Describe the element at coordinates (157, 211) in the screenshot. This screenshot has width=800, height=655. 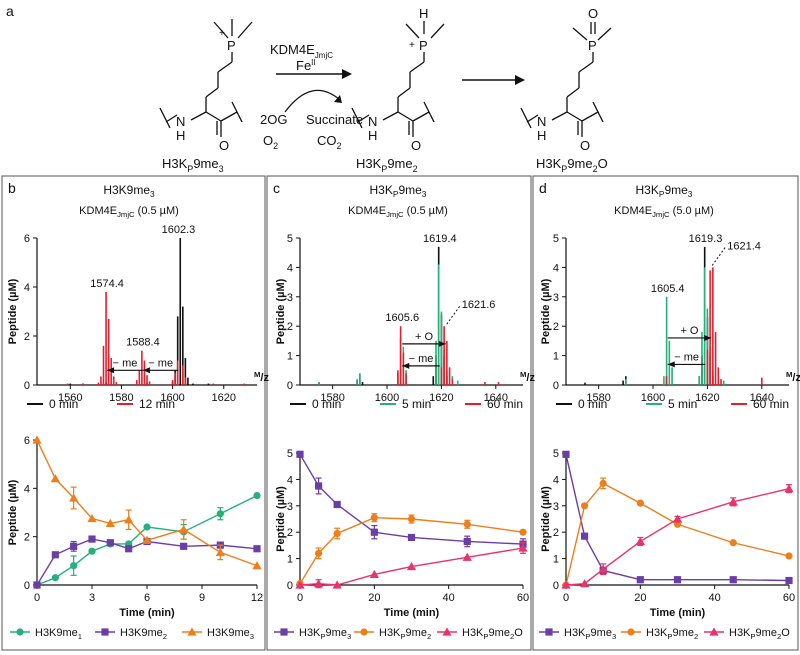
I see `condition-label-part: (0.5 µM)` at that location.